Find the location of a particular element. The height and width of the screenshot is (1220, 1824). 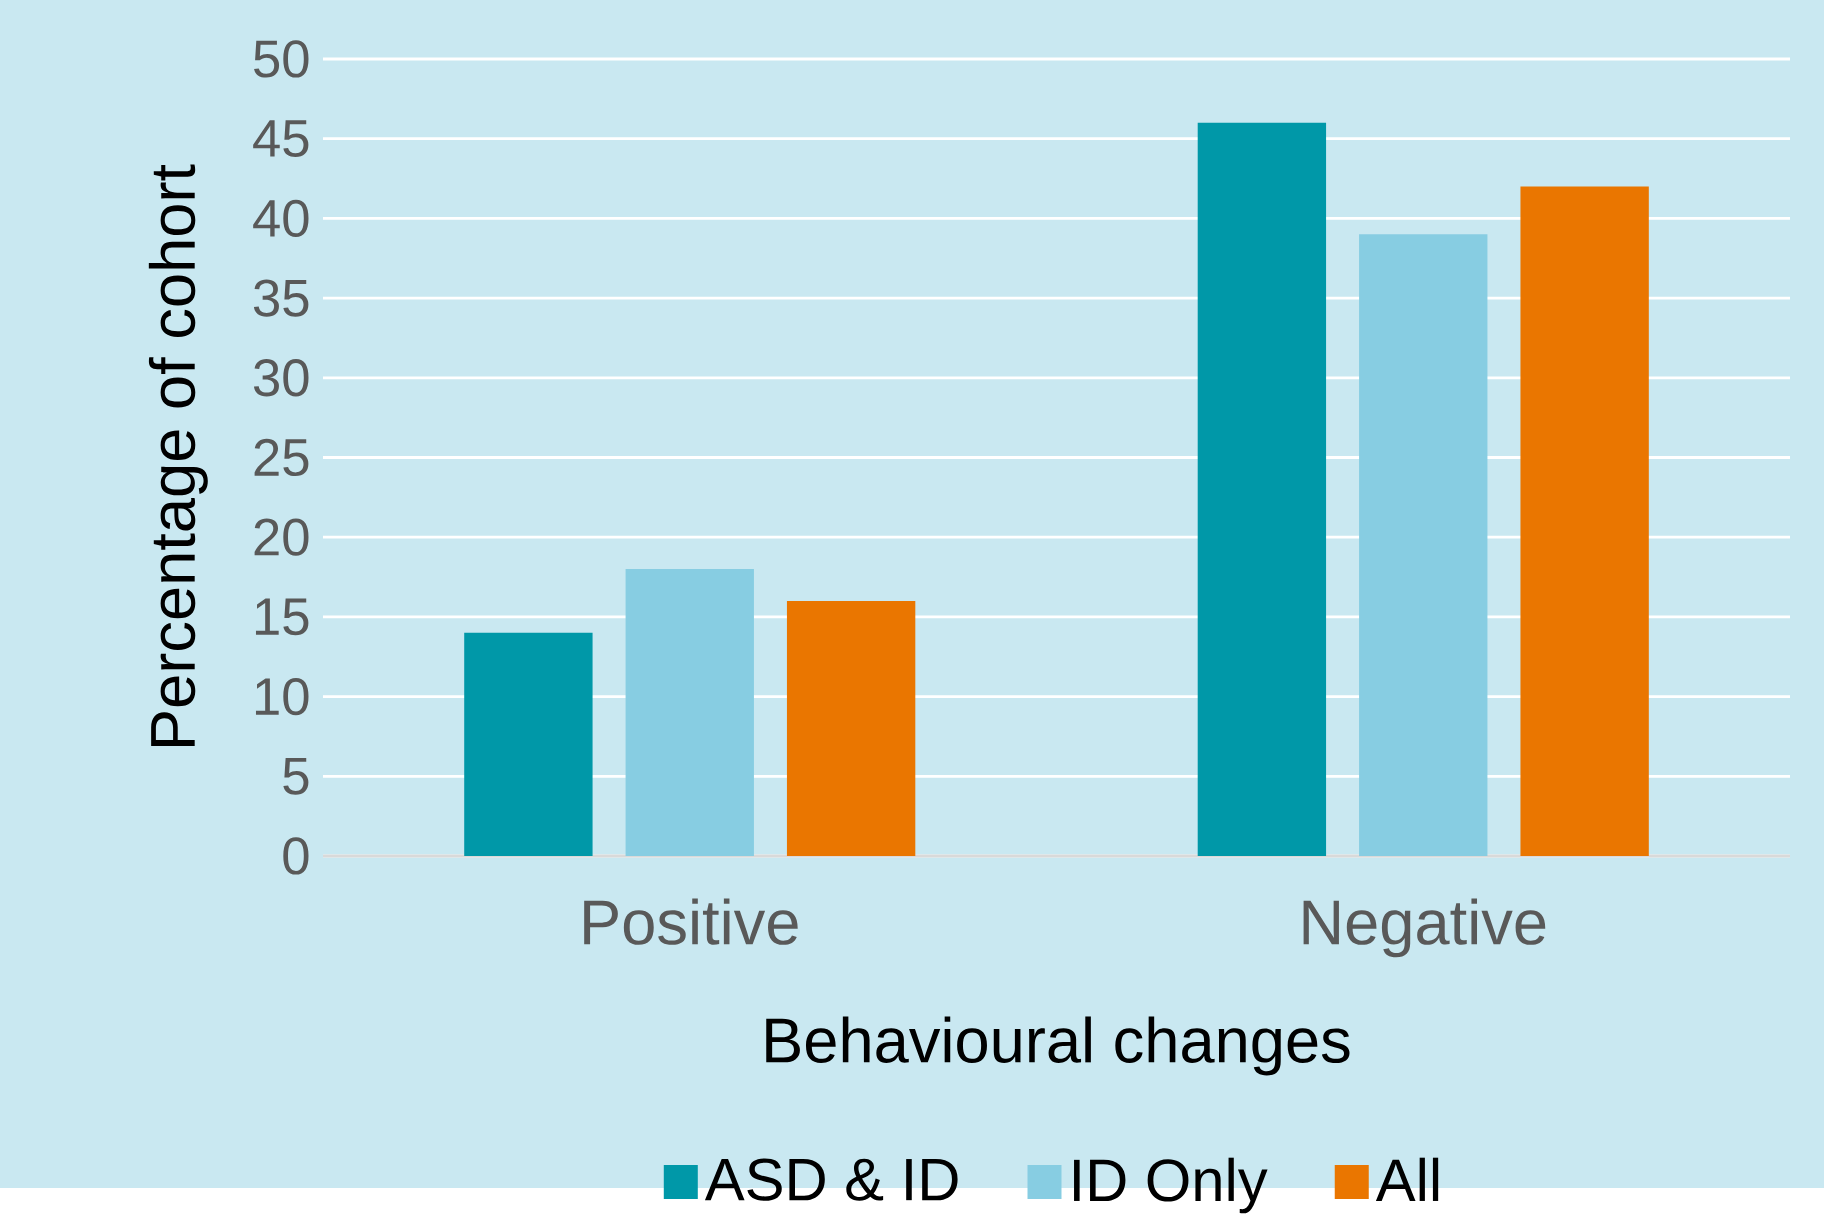

legend-label: ID Only is located at coordinates (1171, 1185).